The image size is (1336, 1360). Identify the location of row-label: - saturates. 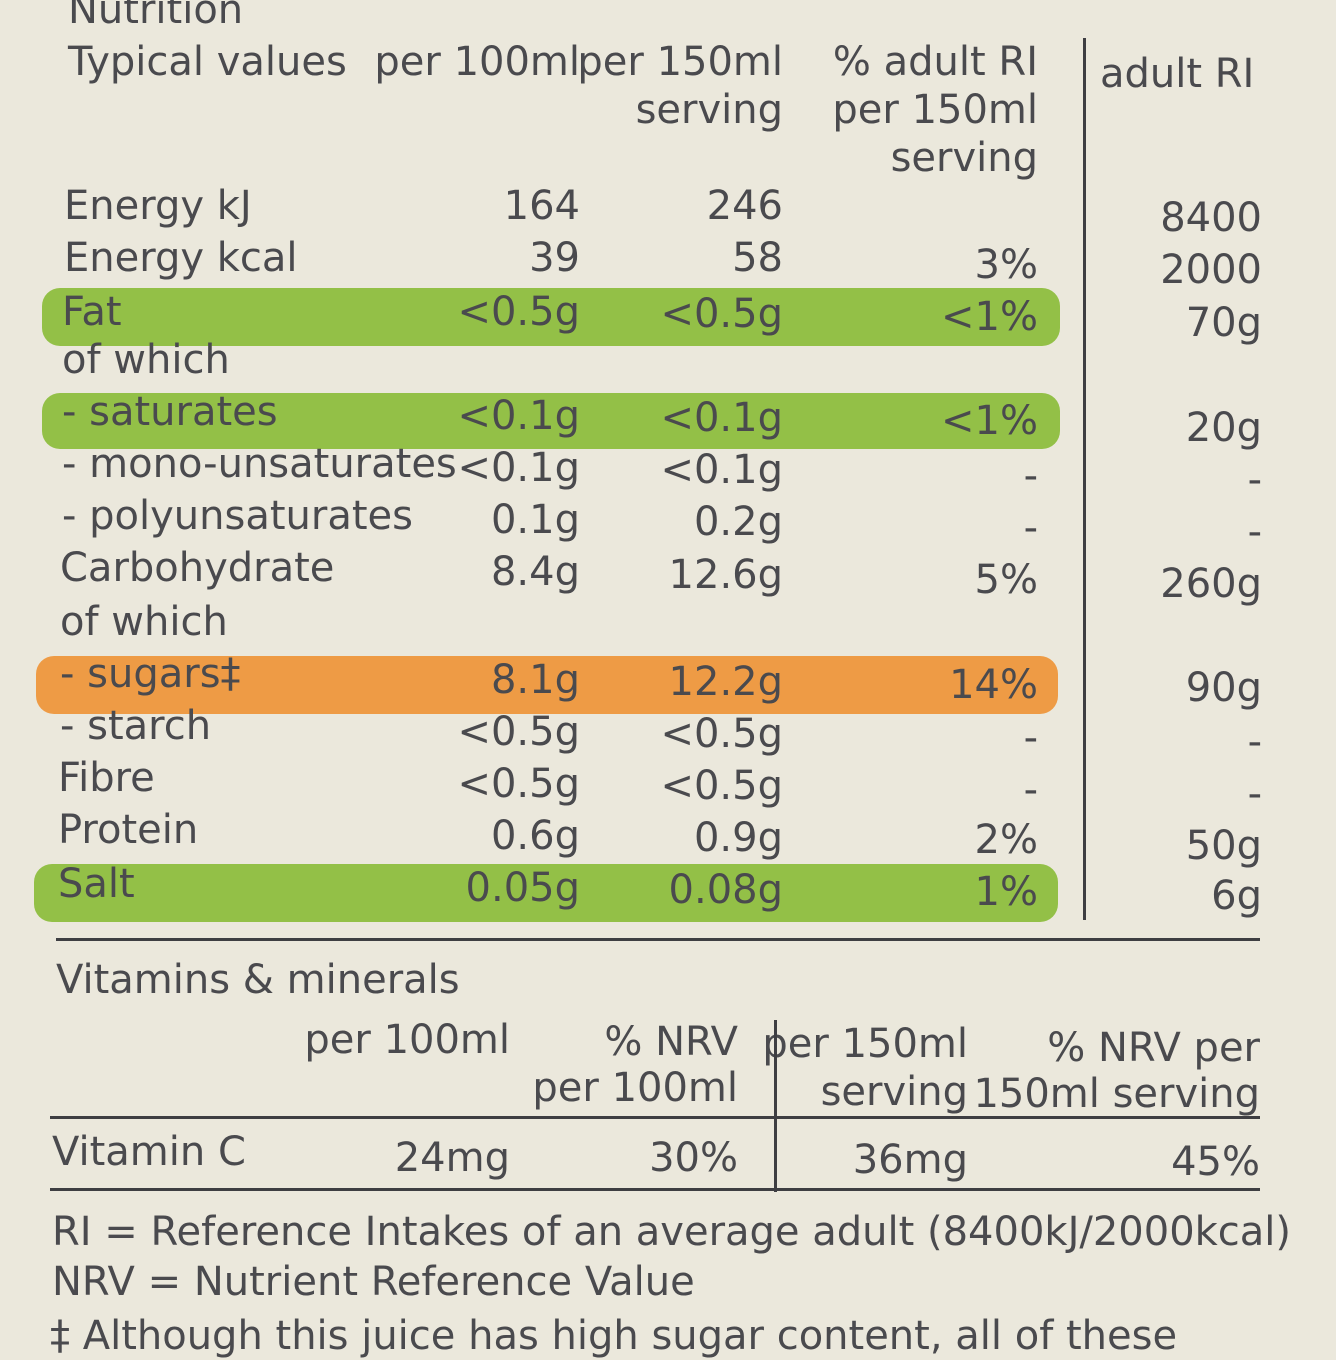
(170, 412).